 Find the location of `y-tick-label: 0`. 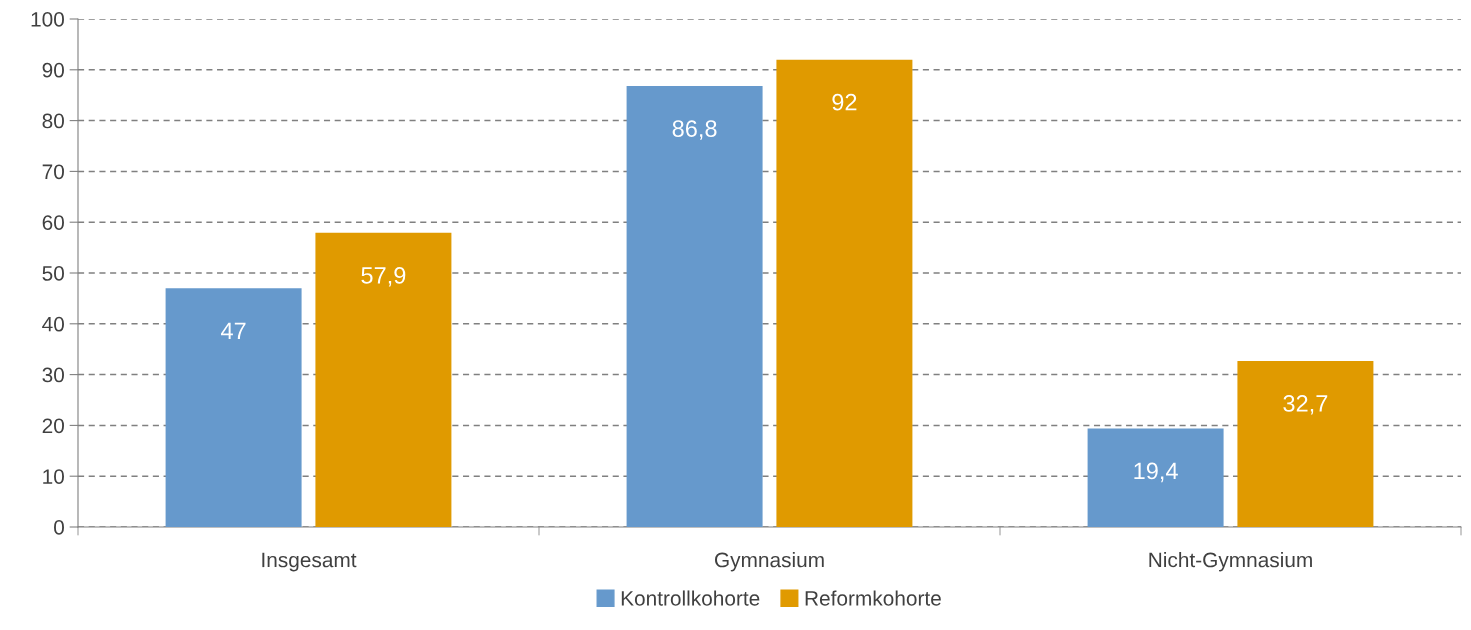

y-tick-label: 0 is located at coordinates (59, 527).